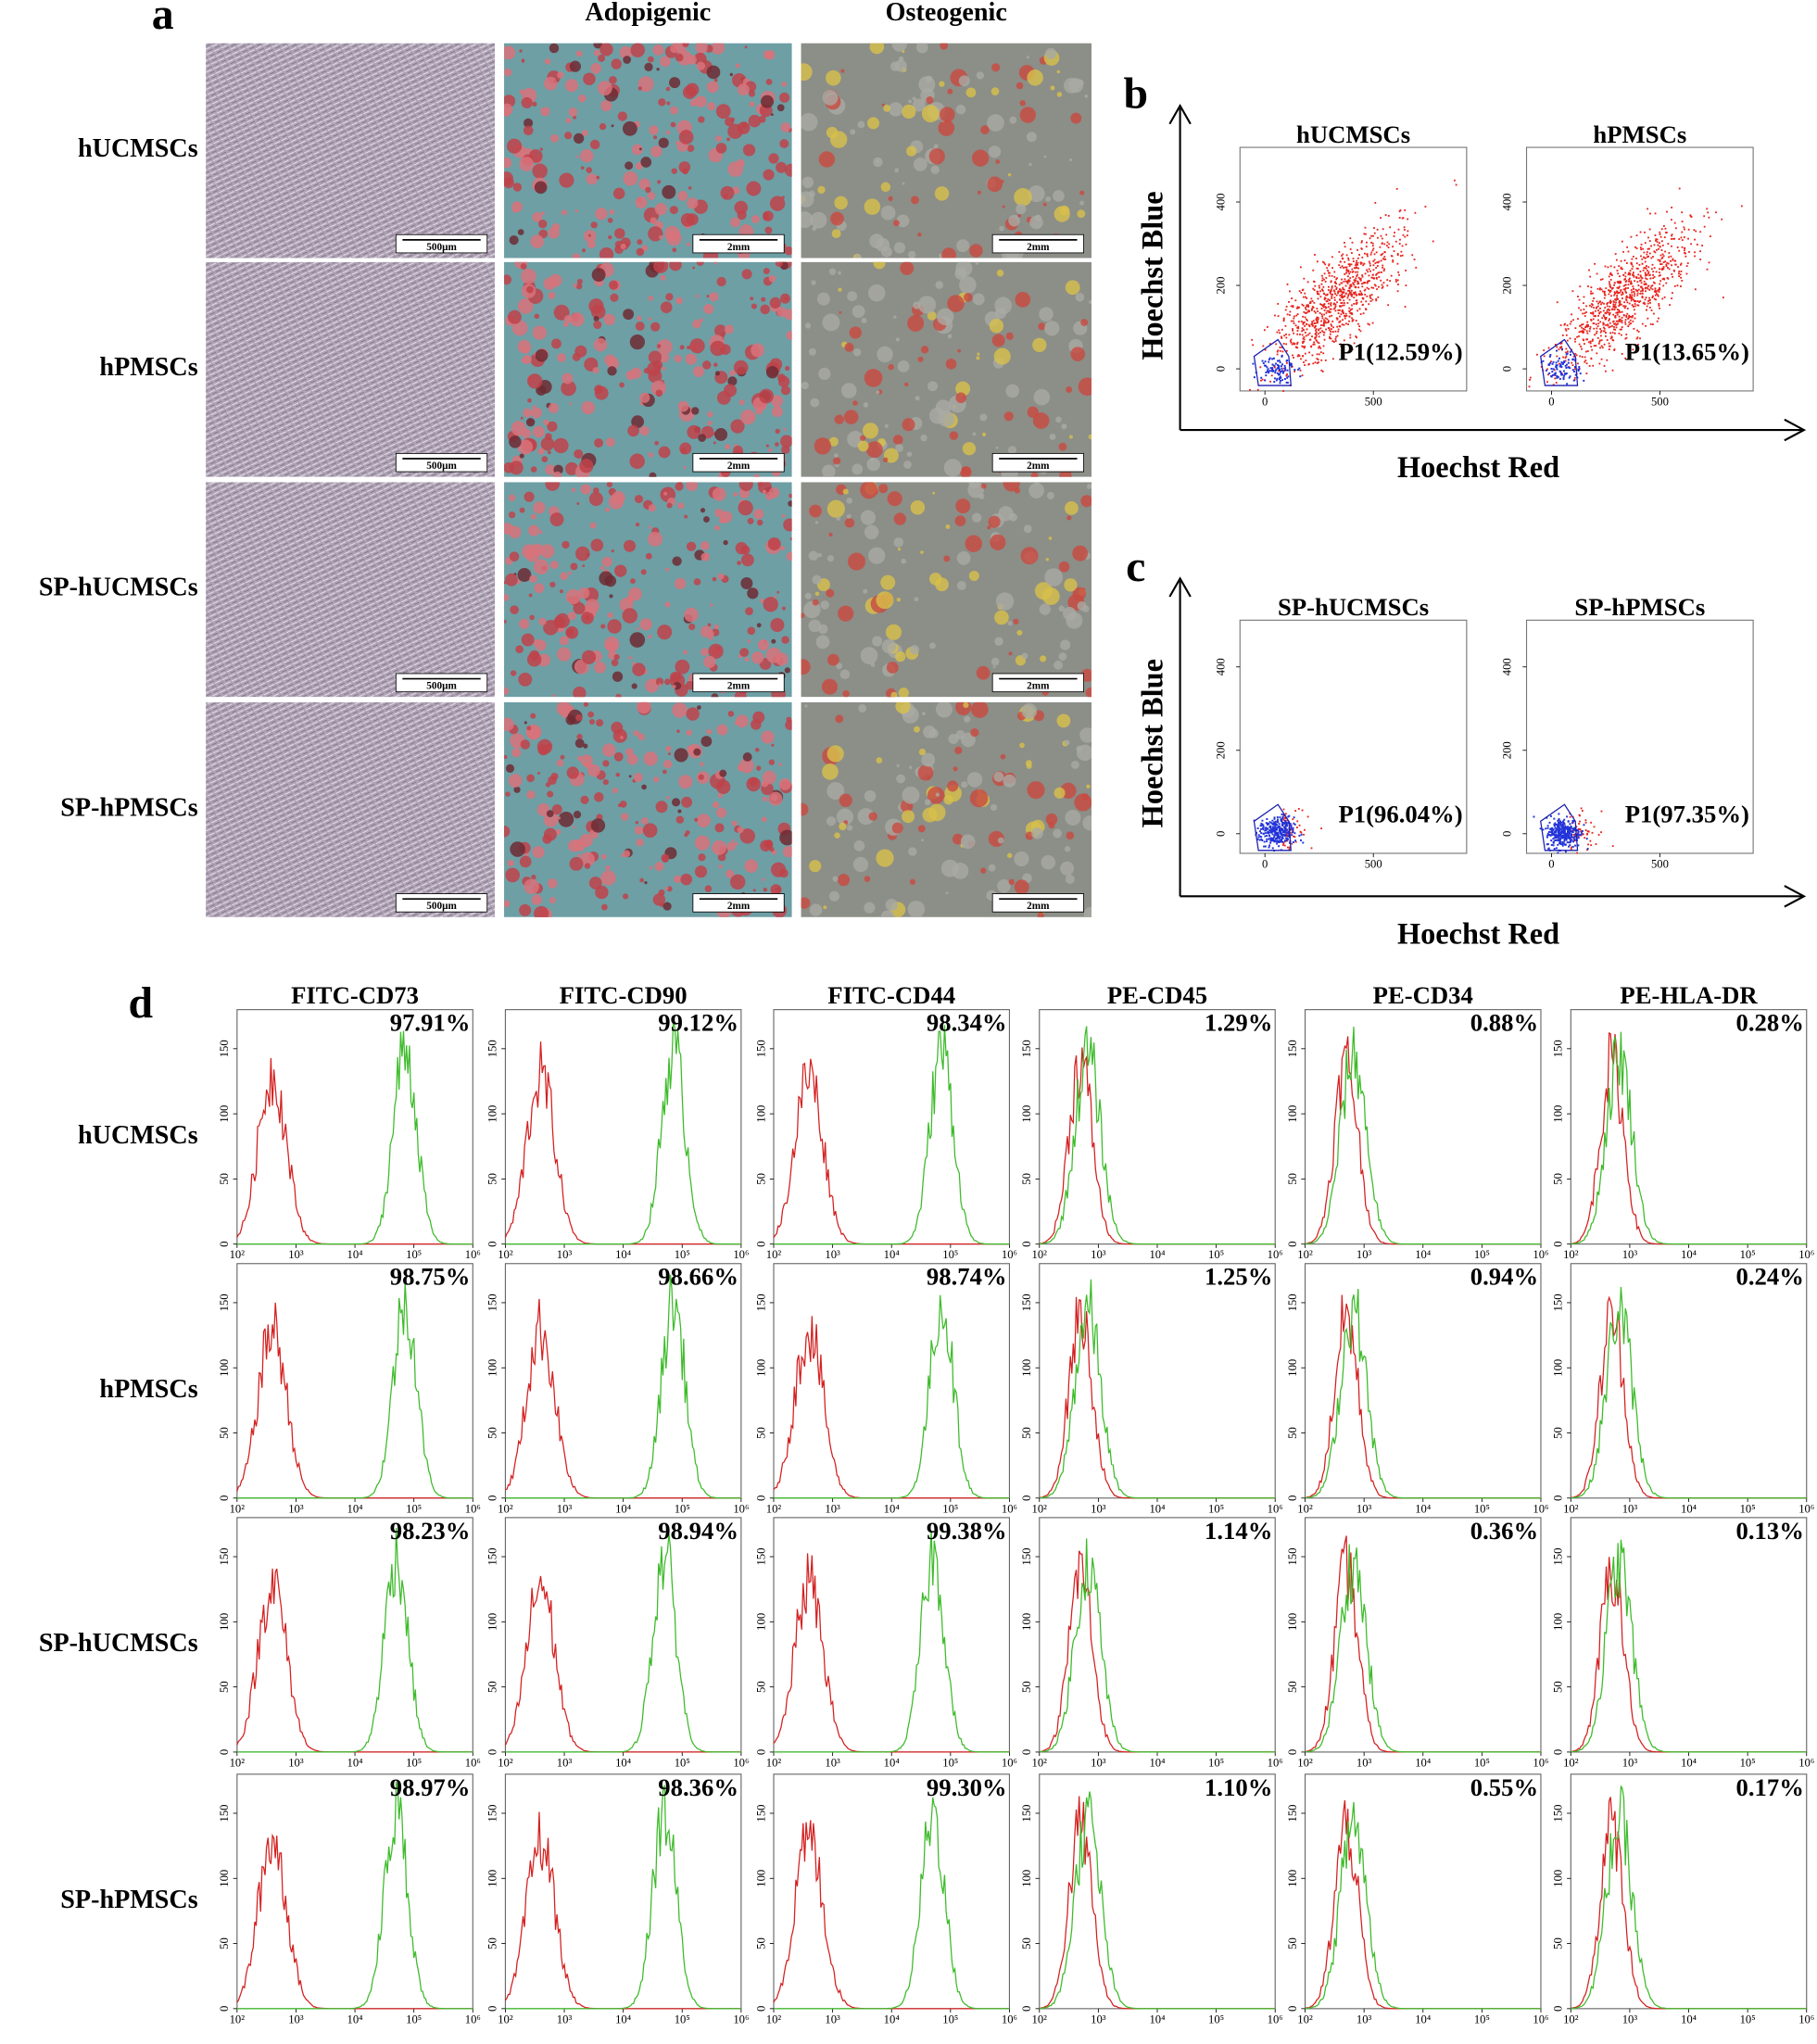 The width and height of the screenshot is (1817, 2044). Describe the element at coordinates (648, 590) in the screenshot. I see `micrograph-content` at that location.